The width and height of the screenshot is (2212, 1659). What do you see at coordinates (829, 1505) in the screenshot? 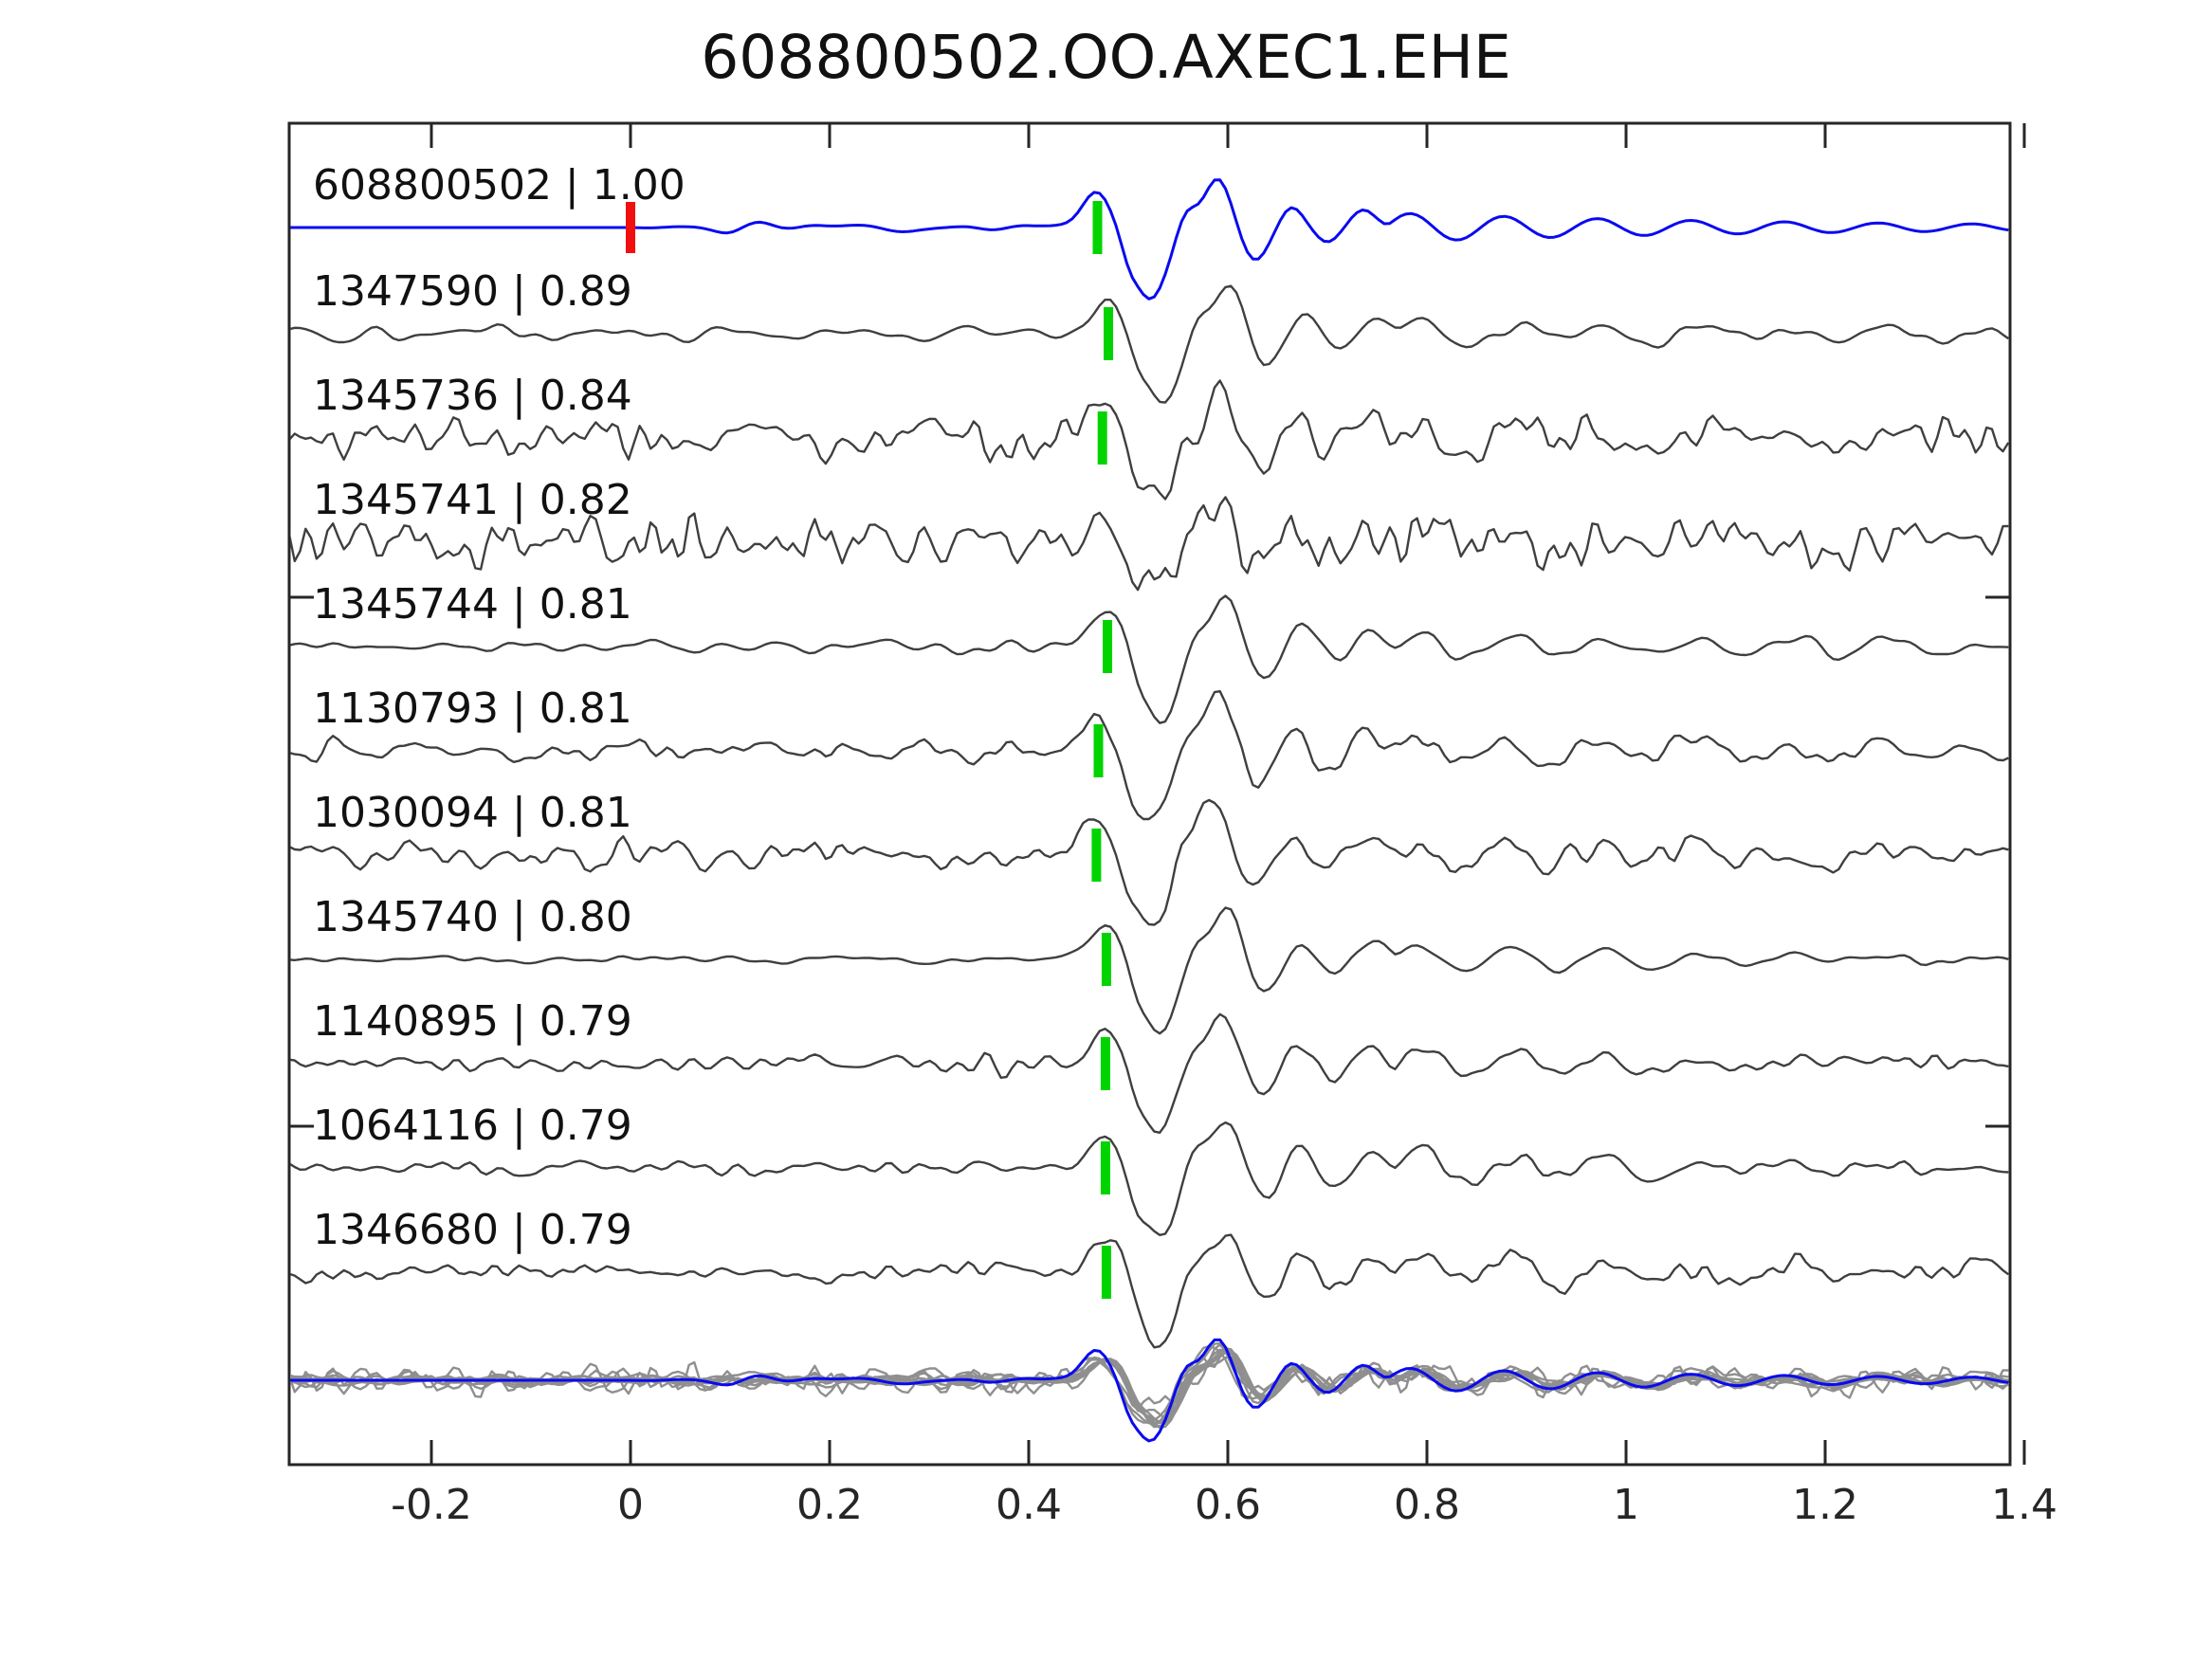
I see `x-tick-label: 0.2` at bounding box center [829, 1505].